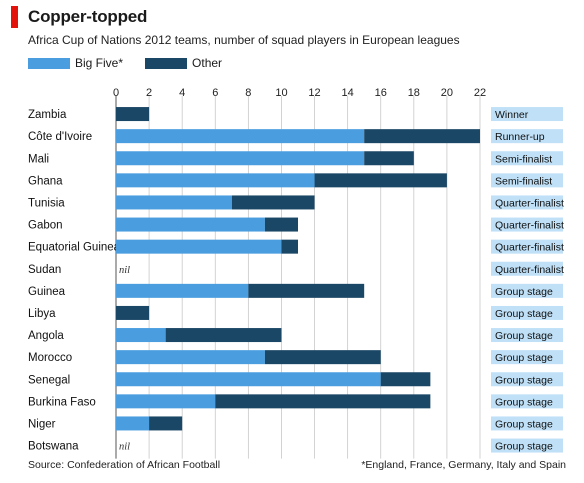 The width and height of the screenshot is (584, 483). Describe the element at coordinates (99, 63) in the screenshot. I see `legend-label-big-five: Big Five*` at that location.